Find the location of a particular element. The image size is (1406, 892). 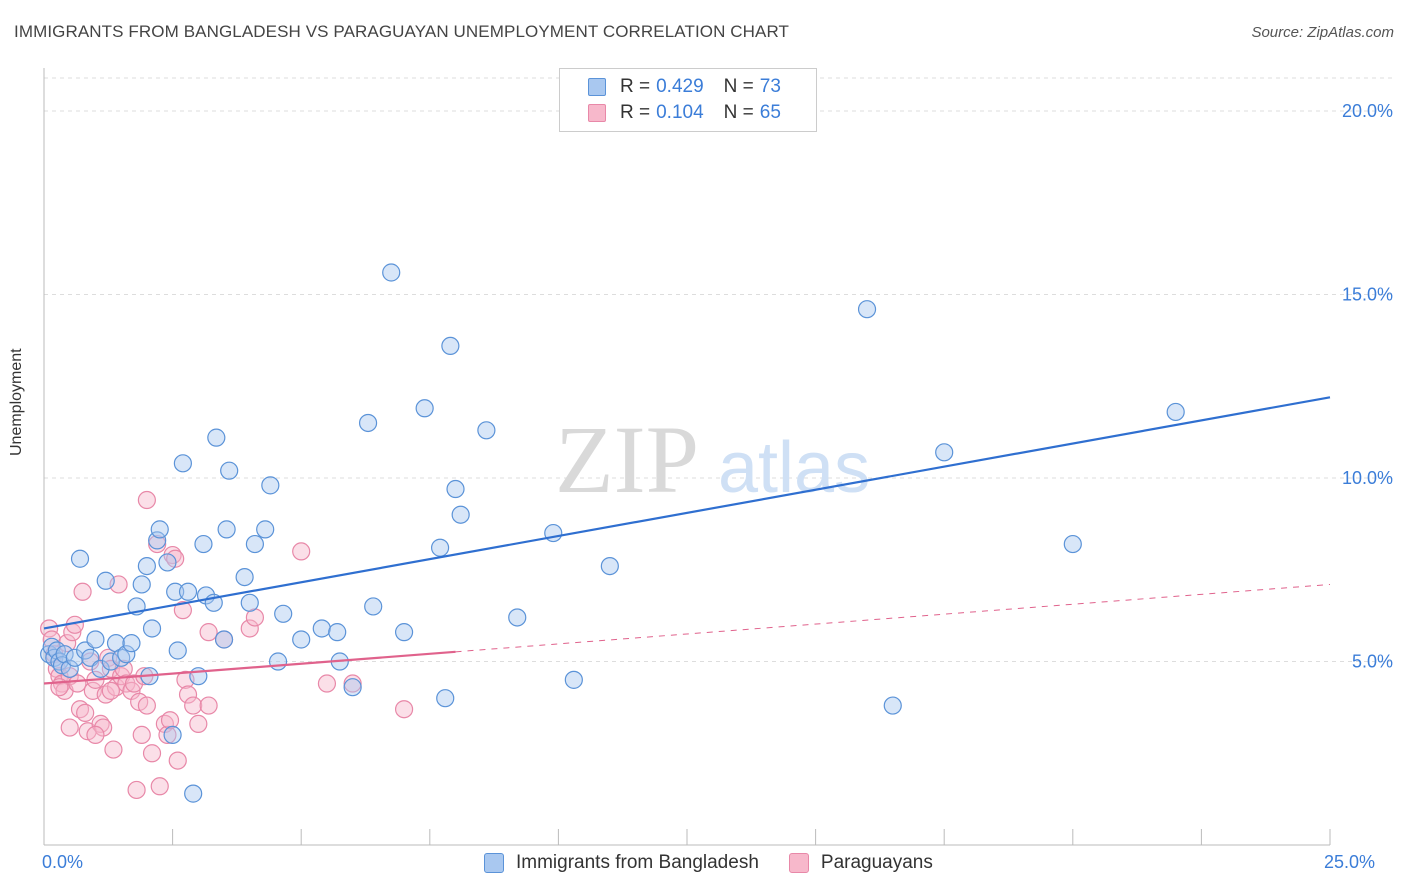

y-axis-label: Unemployment is located at coordinates (16, 402).